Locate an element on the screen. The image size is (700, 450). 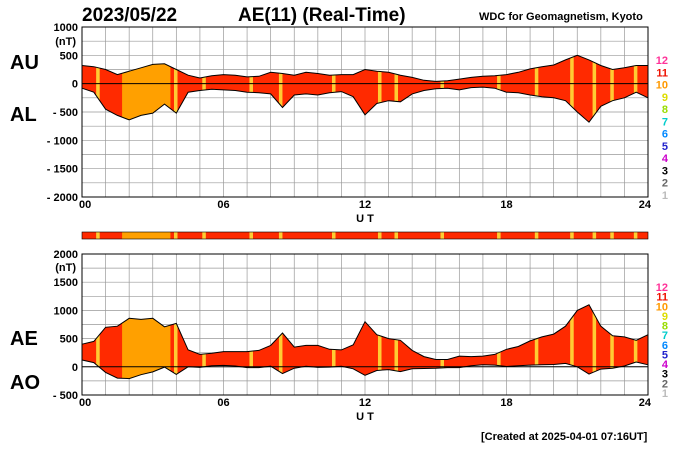
legend-level-label: 3 is located at coordinates (665, 171).